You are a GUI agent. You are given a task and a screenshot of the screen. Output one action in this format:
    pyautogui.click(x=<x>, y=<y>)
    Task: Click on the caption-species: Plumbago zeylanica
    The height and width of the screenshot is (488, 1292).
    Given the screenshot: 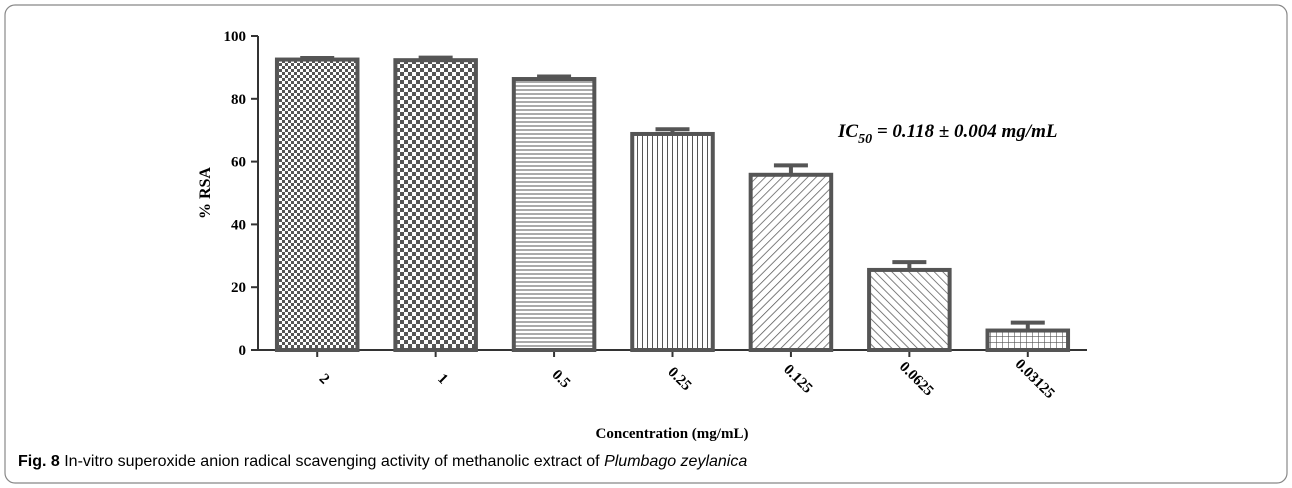 What is the action you would take?
    pyautogui.click(x=675, y=461)
    